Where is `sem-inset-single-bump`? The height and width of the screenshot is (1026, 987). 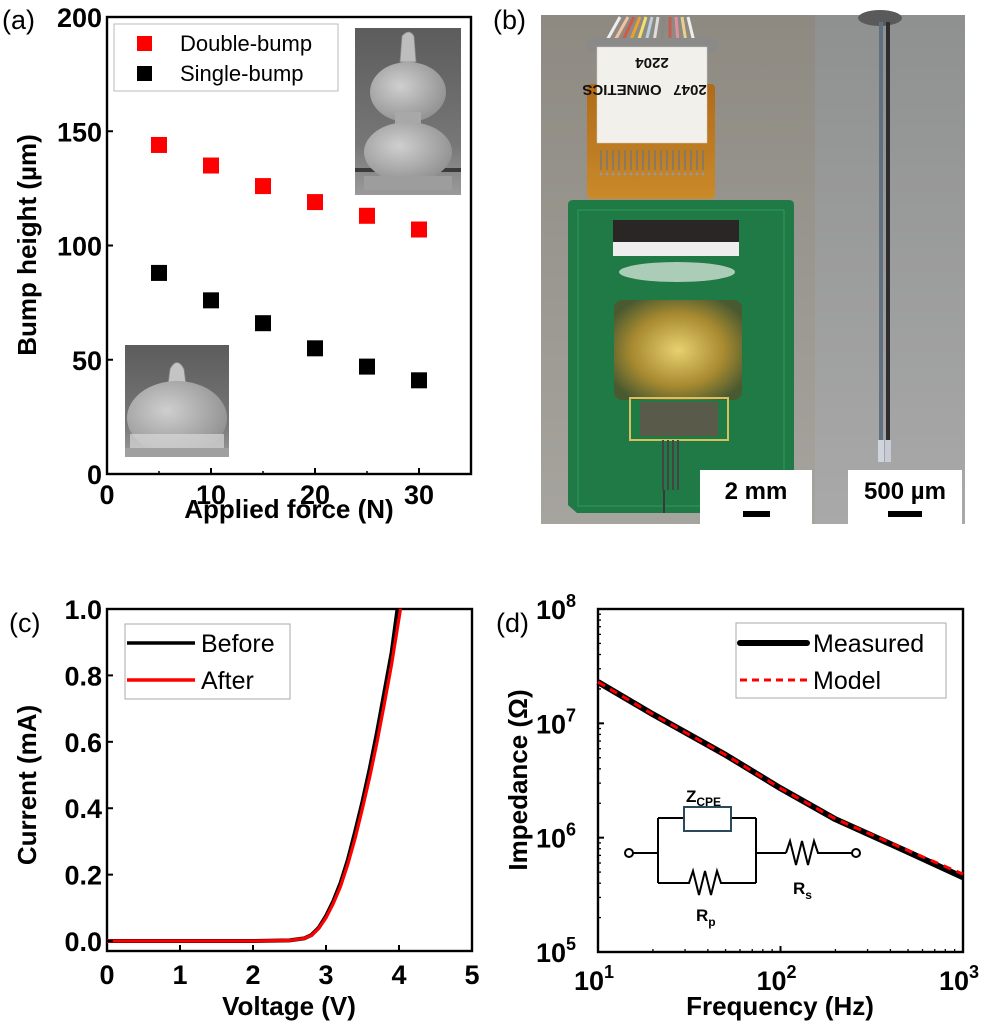 sem-inset-single-bump is located at coordinates (177, 401).